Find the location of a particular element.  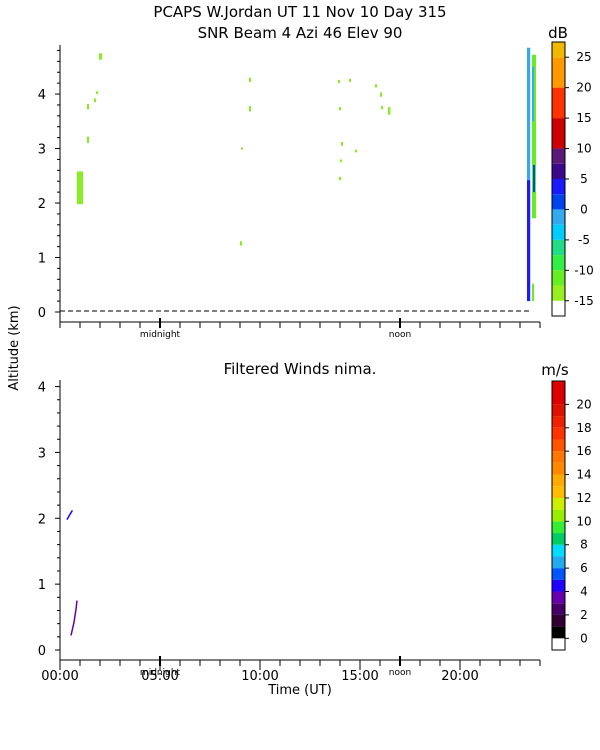

x-tick-label: 10:00 is located at coordinates (259, 676).